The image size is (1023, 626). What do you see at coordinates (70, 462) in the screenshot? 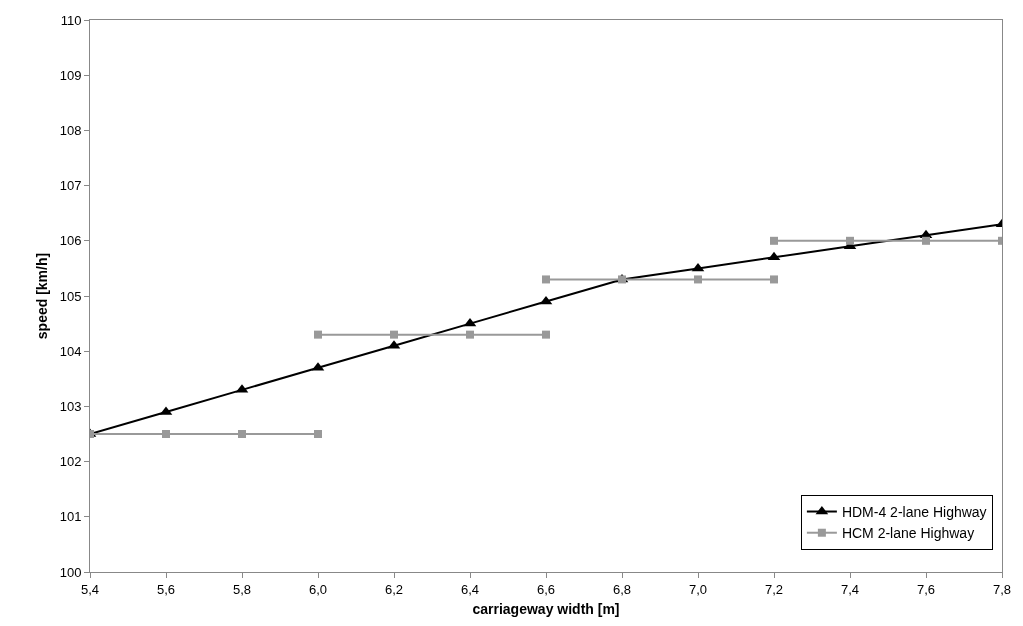
I see `y-tick-label: 102` at bounding box center [70, 462].